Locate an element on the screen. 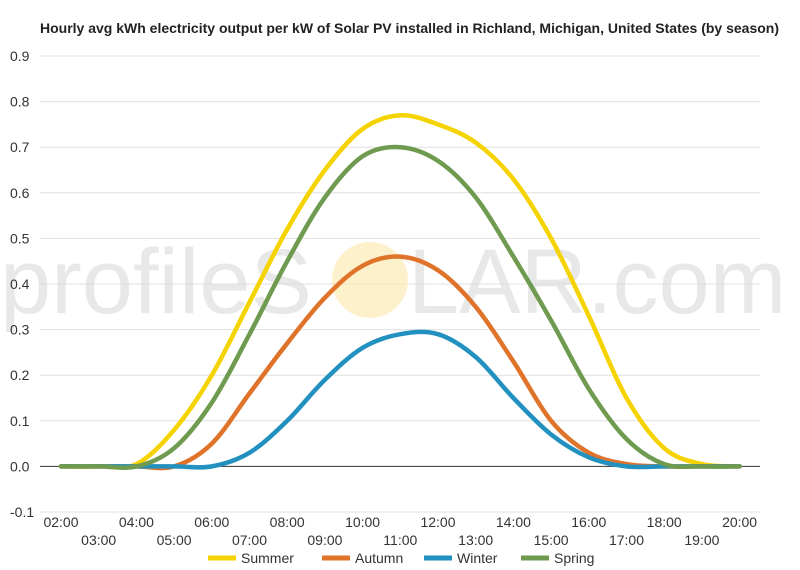 This screenshot has height=570, width=800. x-tick-label: 12:00 is located at coordinates (437, 522).